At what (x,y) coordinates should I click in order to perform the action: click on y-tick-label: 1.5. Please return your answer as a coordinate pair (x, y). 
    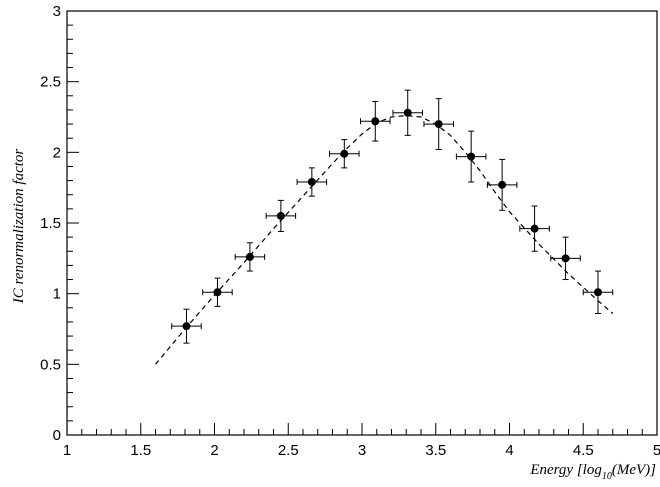
    Looking at the image, I should click on (50, 223).